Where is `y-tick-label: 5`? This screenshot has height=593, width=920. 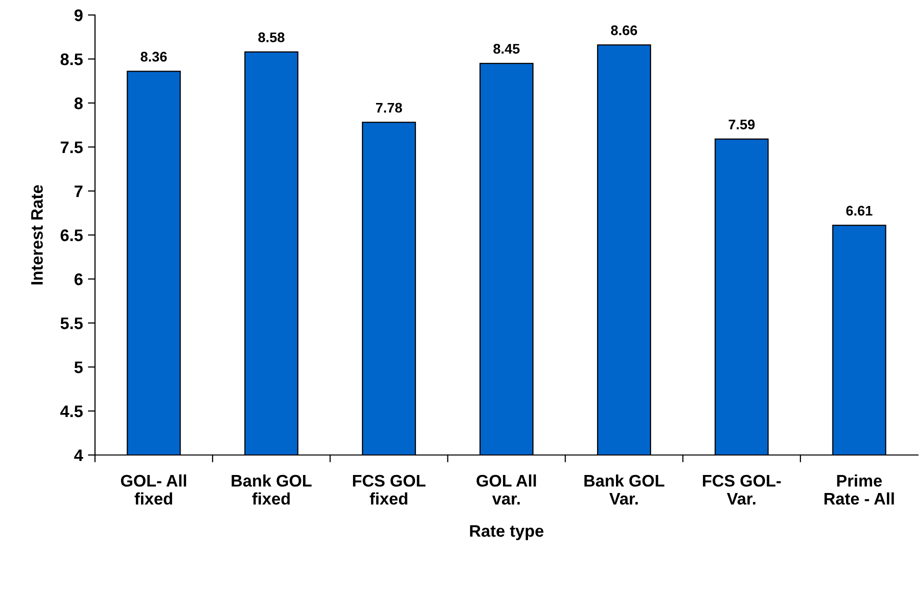 y-tick-label: 5 is located at coordinates (78, 368).